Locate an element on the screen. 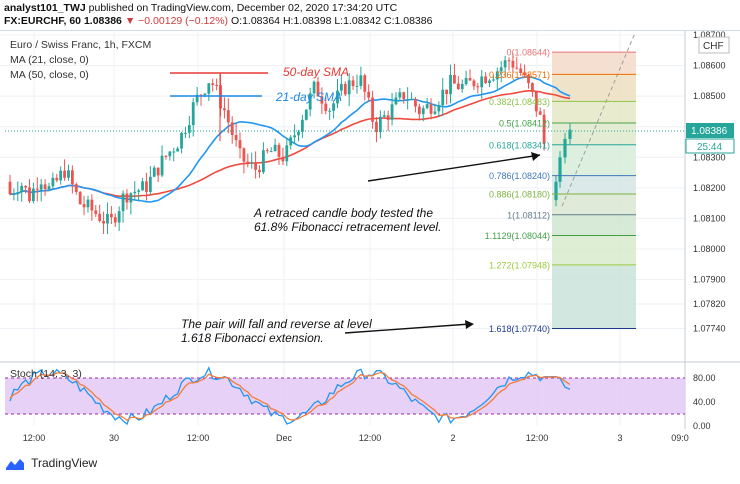  low-value: L:1.08342 is located at coordinates (358, 21).